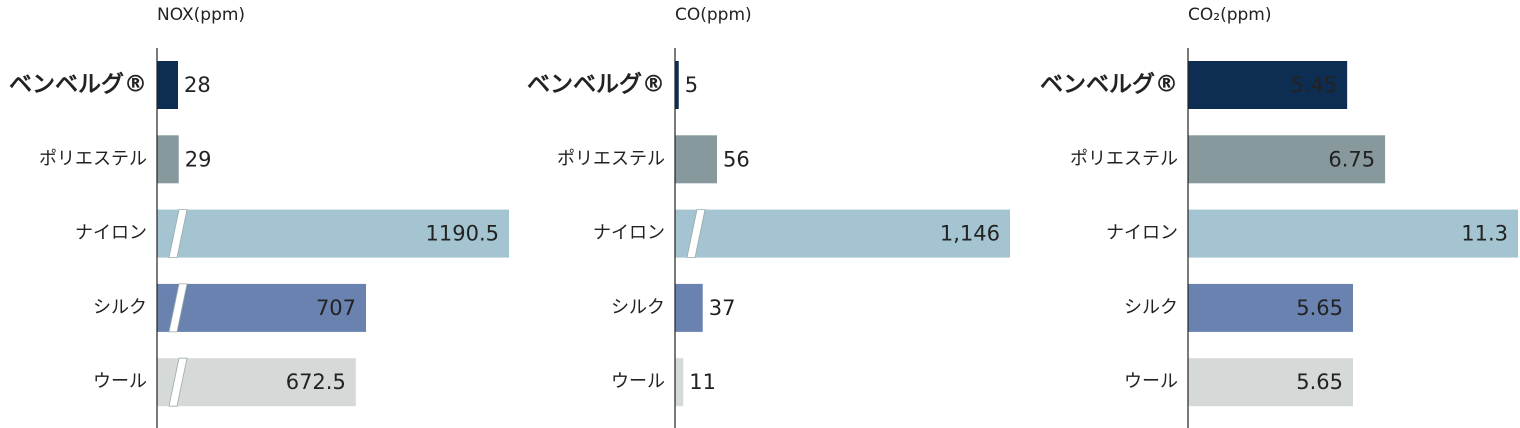  What do you see at coordinates (702, 382) in the screenshot?
I see `value-label: 11` at bounding box center [702, 382].